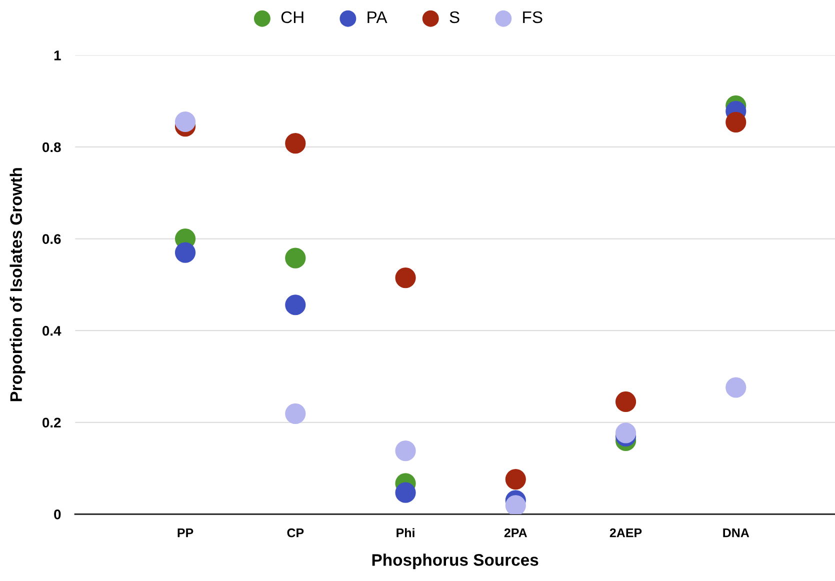  I want to click on y-tick-label: 0, so click(57, 515).